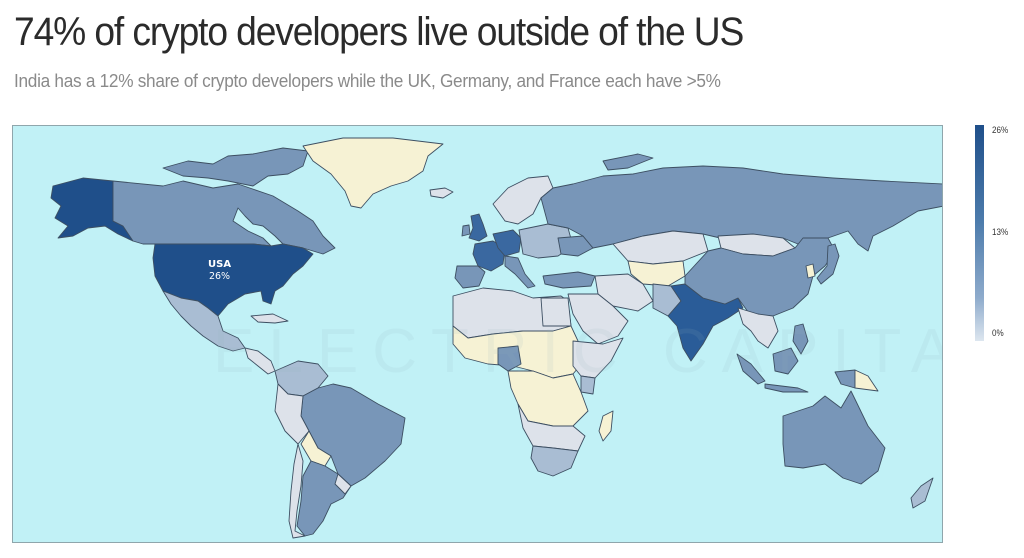 This screenshot has height=558, width=1024. Describe the element at coordinates (478, 227) in the screenshot. I see `country-uk` at that location.